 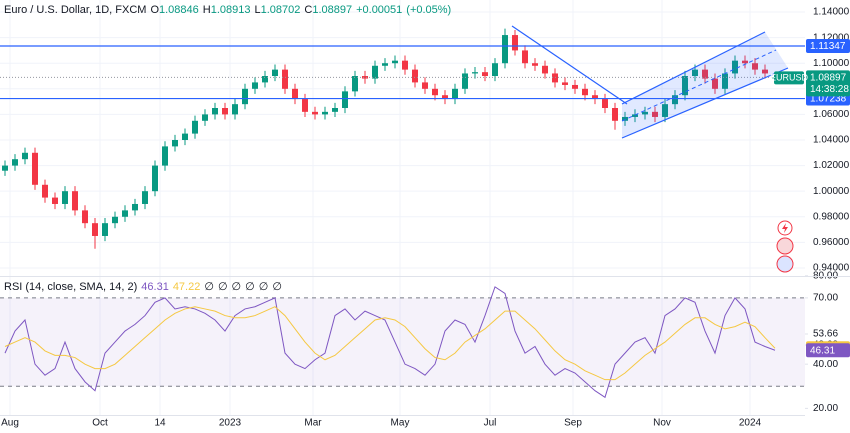 I want to click on x-tick-label: Sep, so click(x=573, y=423).